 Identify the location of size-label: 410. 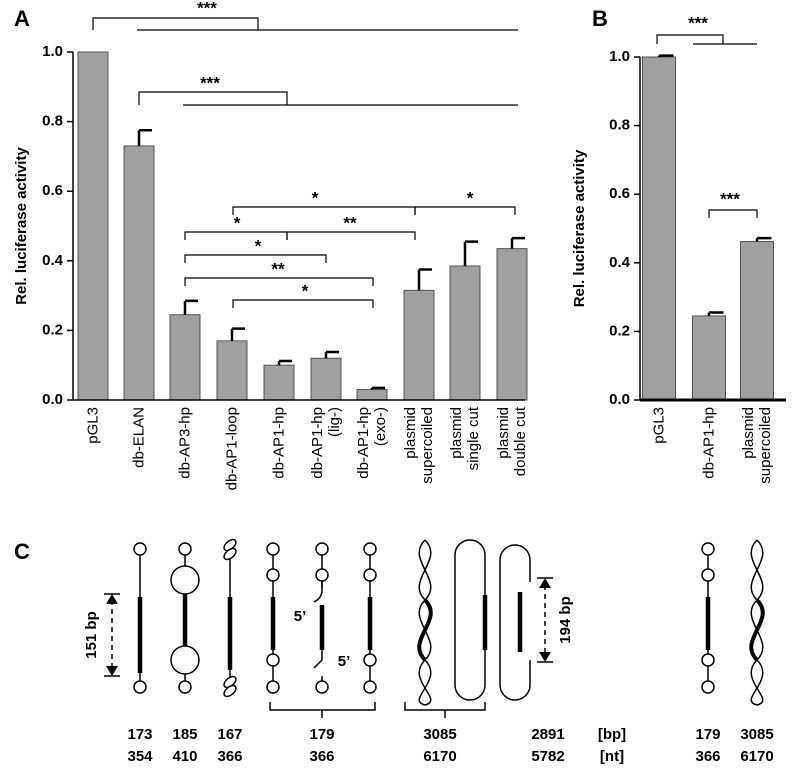
(184, 756).